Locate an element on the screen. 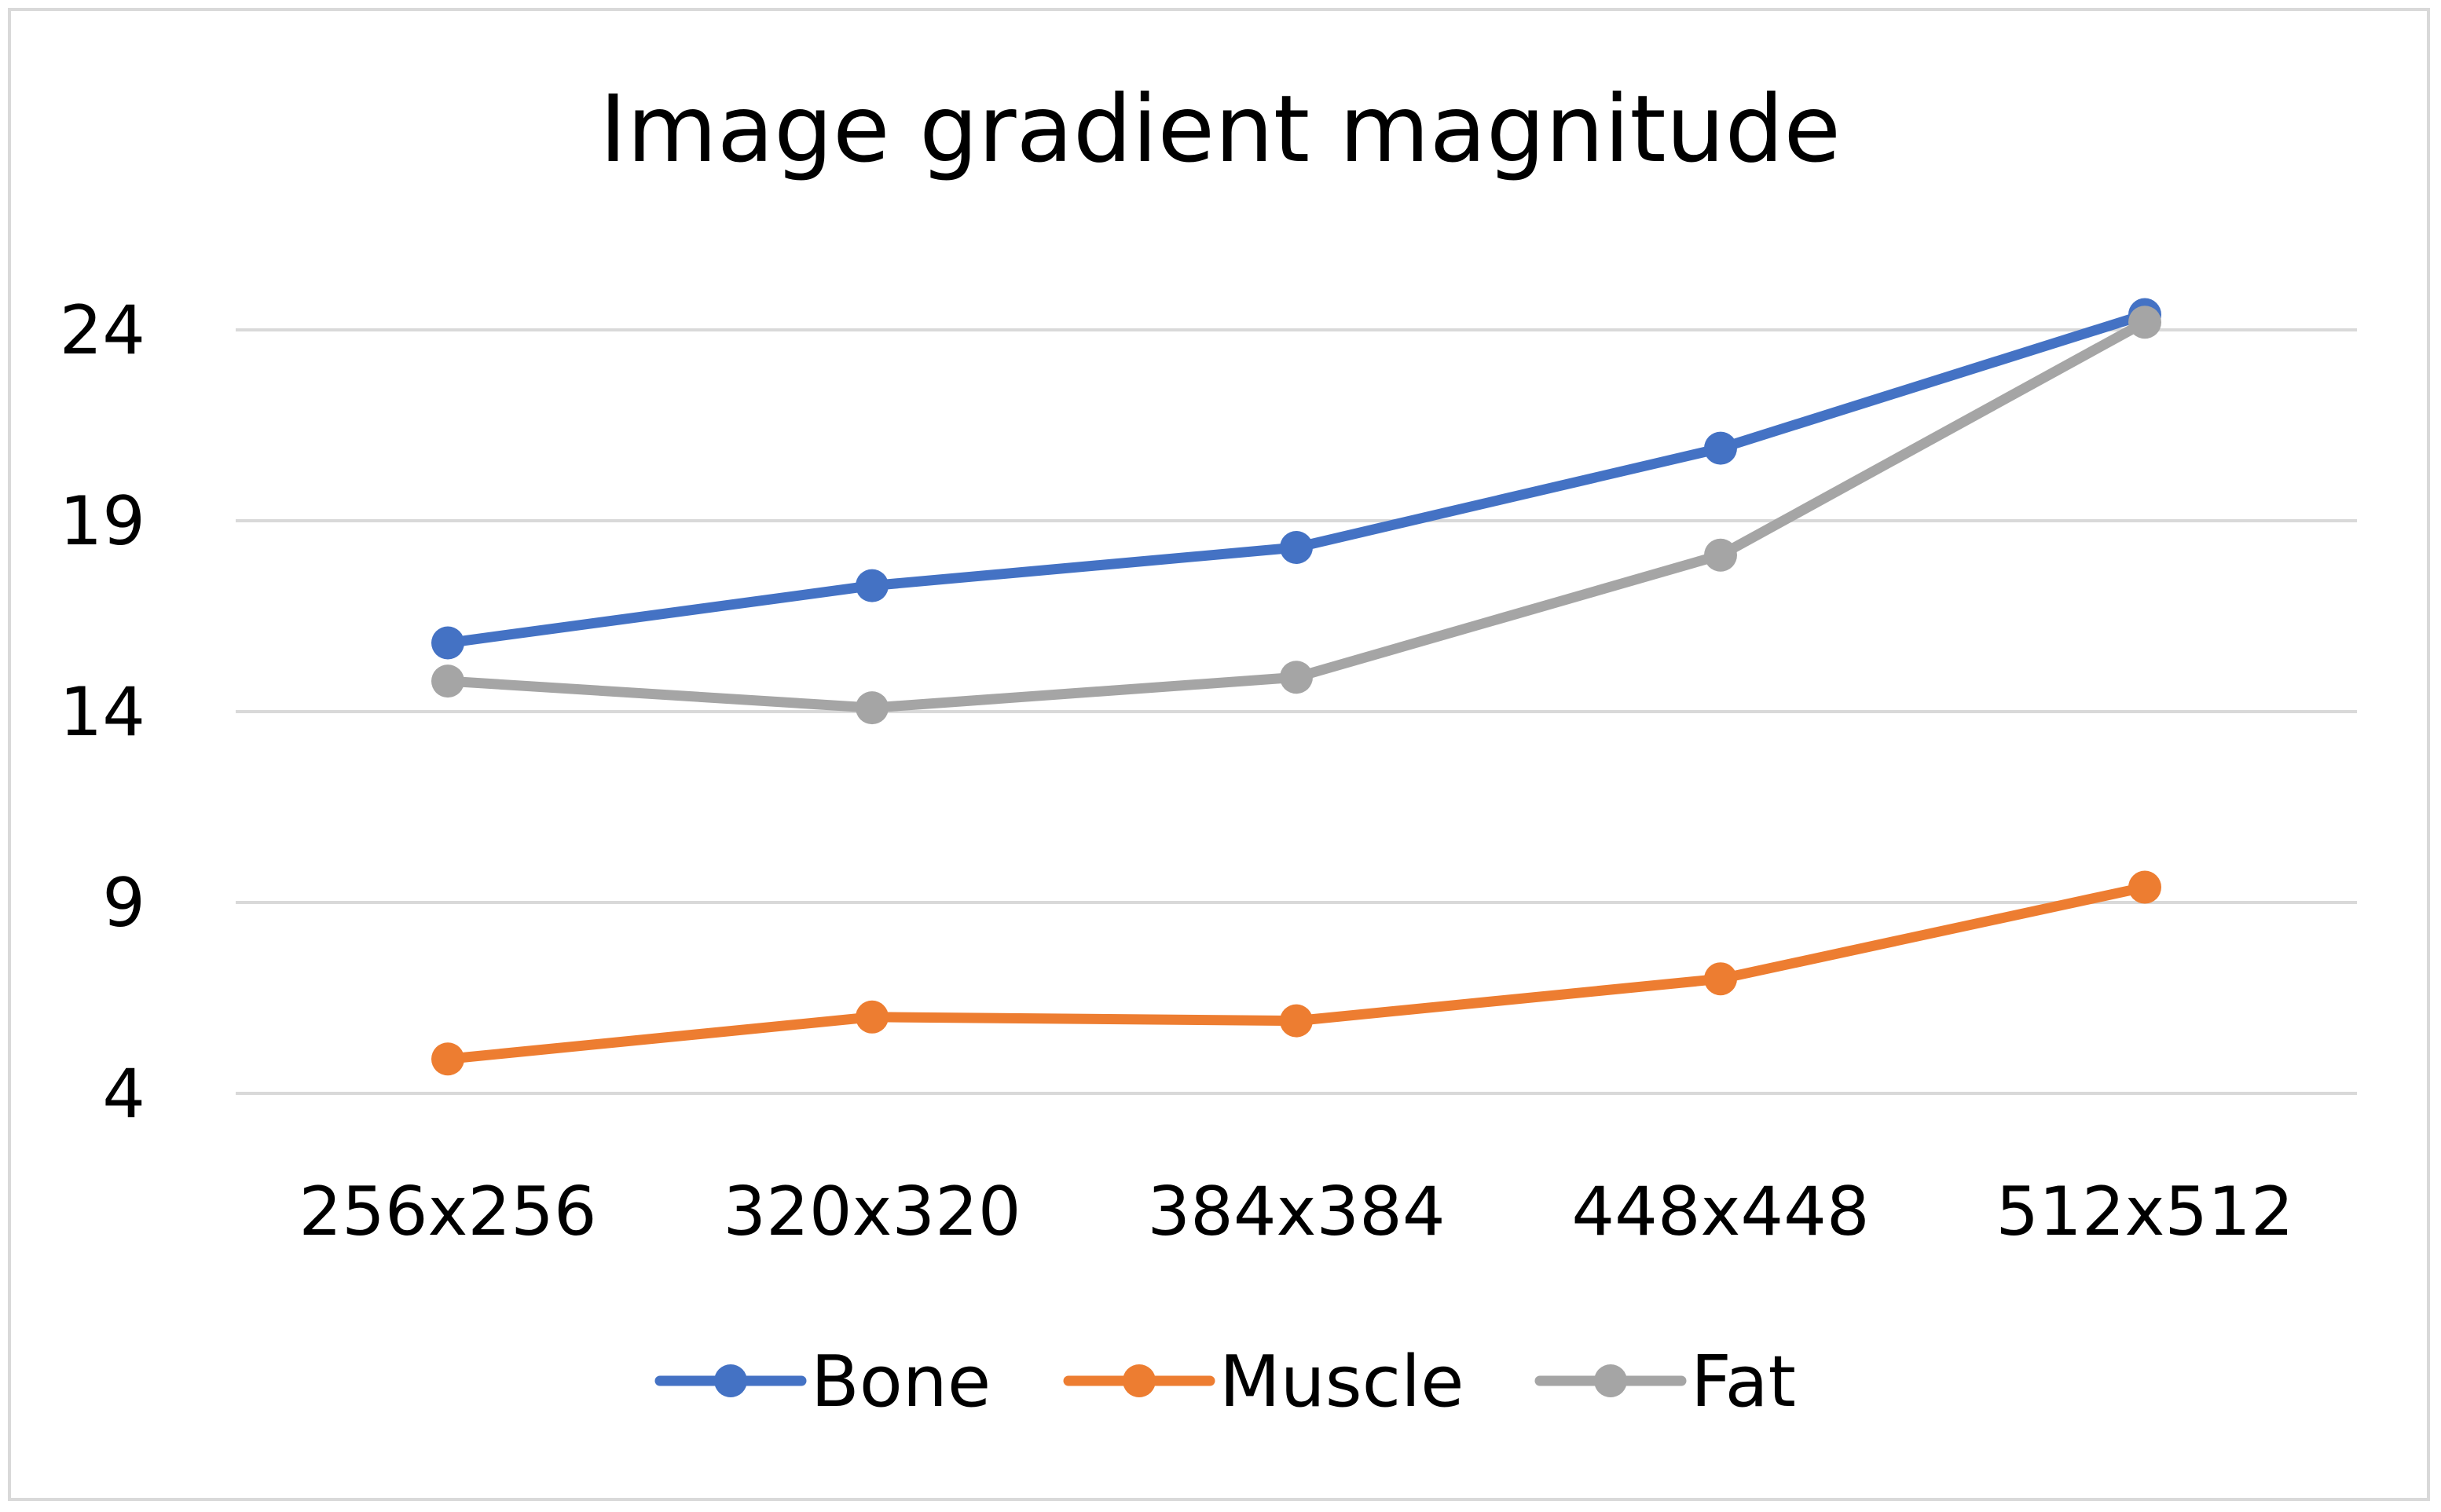 This screenshot has width=2441, height=1512. legend-label-fat: Fat is located at coordinates (1744, 1382).